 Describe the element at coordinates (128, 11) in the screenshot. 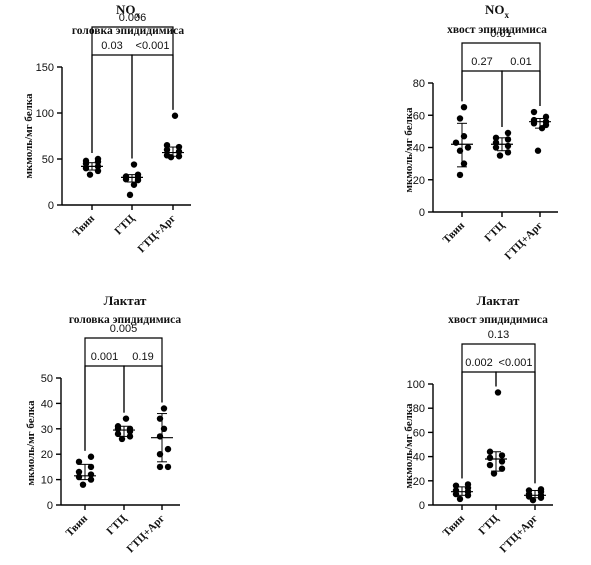

I see `chart-title: NOx` at that location.